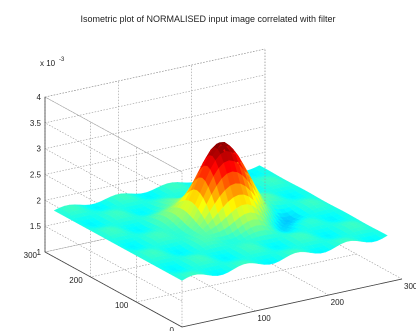 The width and height of the screenshot is (416, 331). I want to click on x-tick-label: 300, so click(410, 286).